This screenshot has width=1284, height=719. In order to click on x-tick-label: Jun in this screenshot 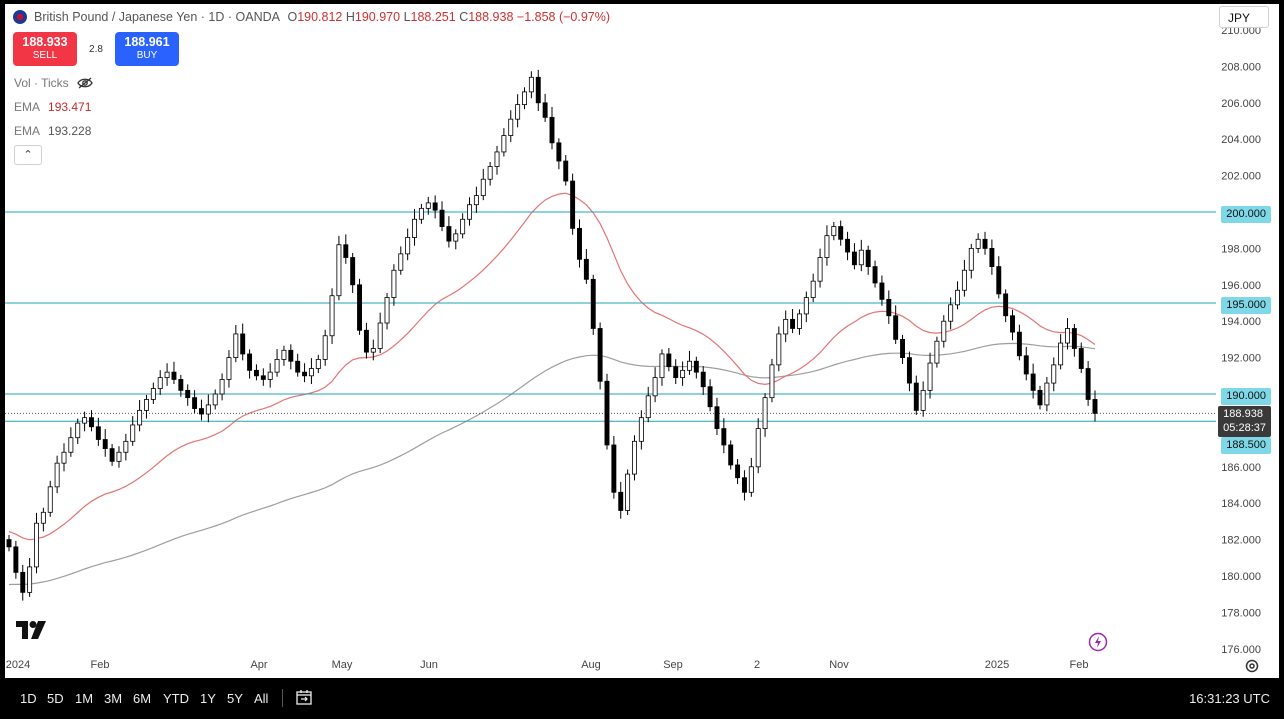, I will do `click(429, 665)`.